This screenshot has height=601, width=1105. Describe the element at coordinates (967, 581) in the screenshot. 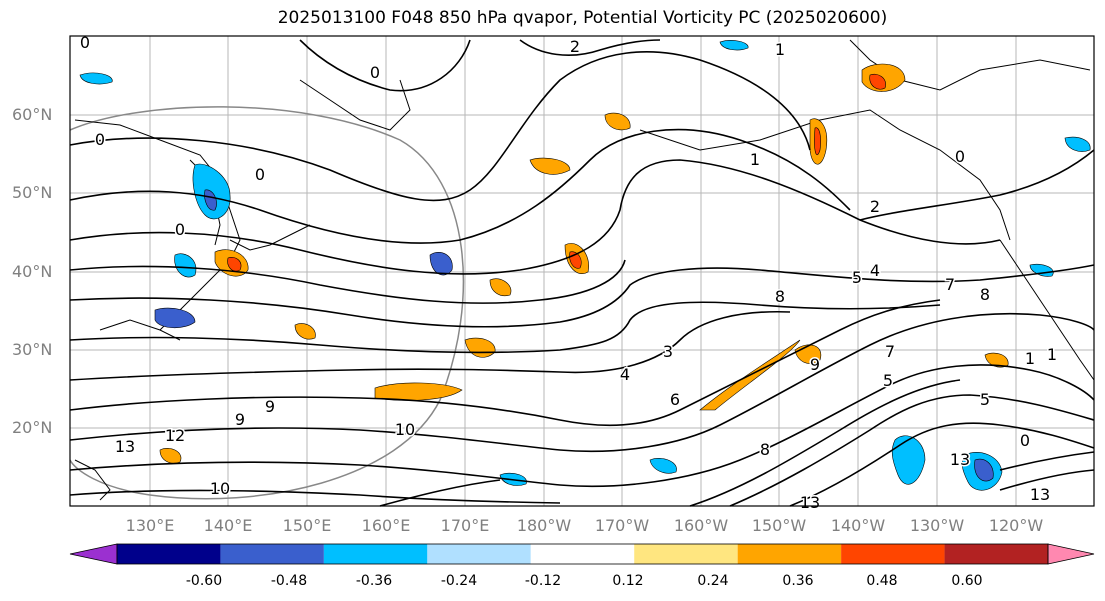

I see `colorbar-tick: 0.60` at that location.